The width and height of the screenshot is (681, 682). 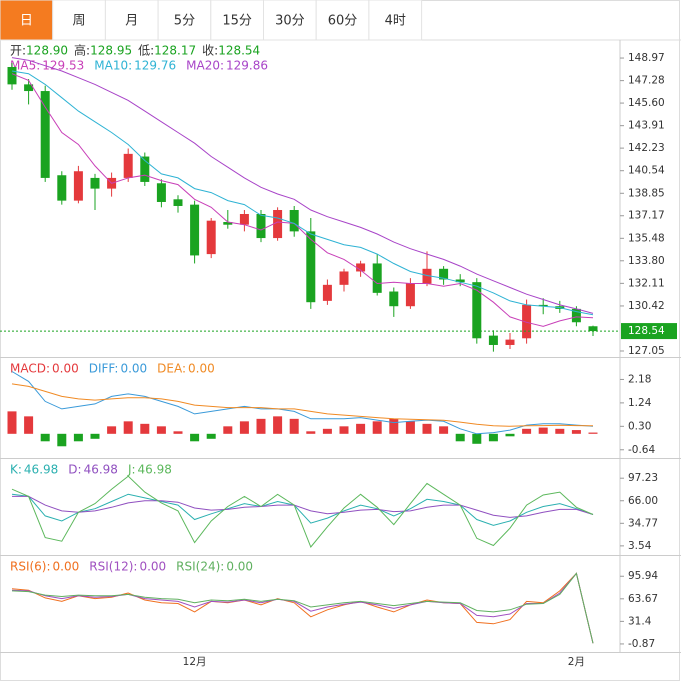 What do you see at coordinates (205, 66) in the screenshot?
I see `legend-name: MA20:` at bounding box center [205, 66].